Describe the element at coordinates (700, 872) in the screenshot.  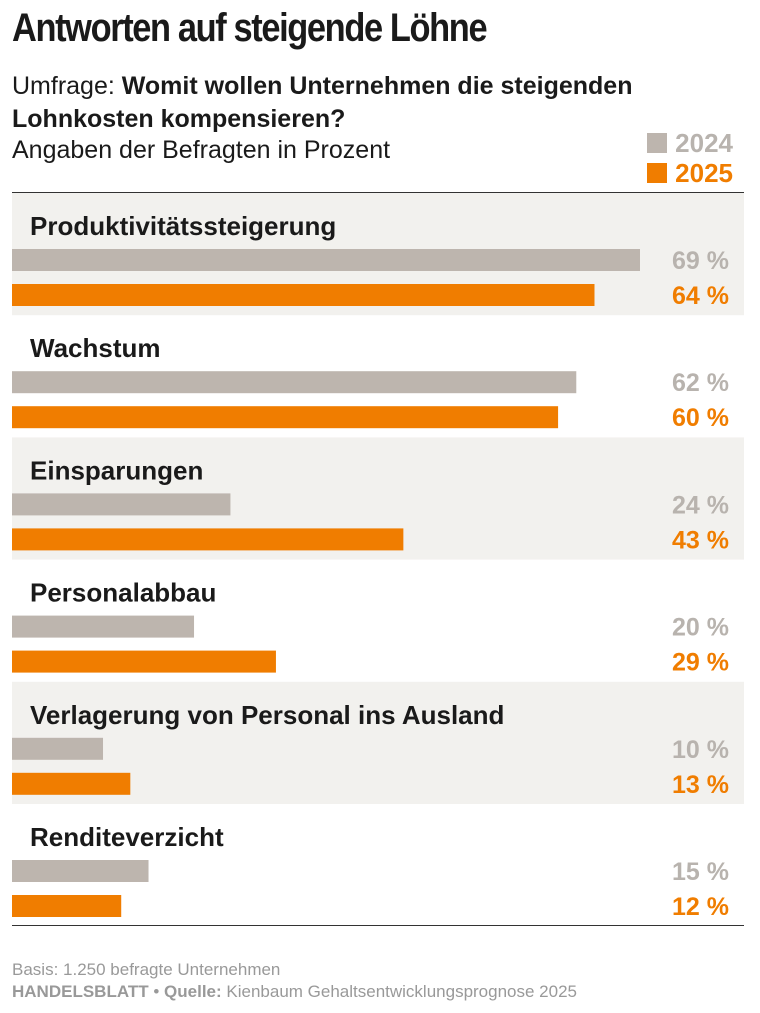
I see `value-label-2024: 15 %` at that location.